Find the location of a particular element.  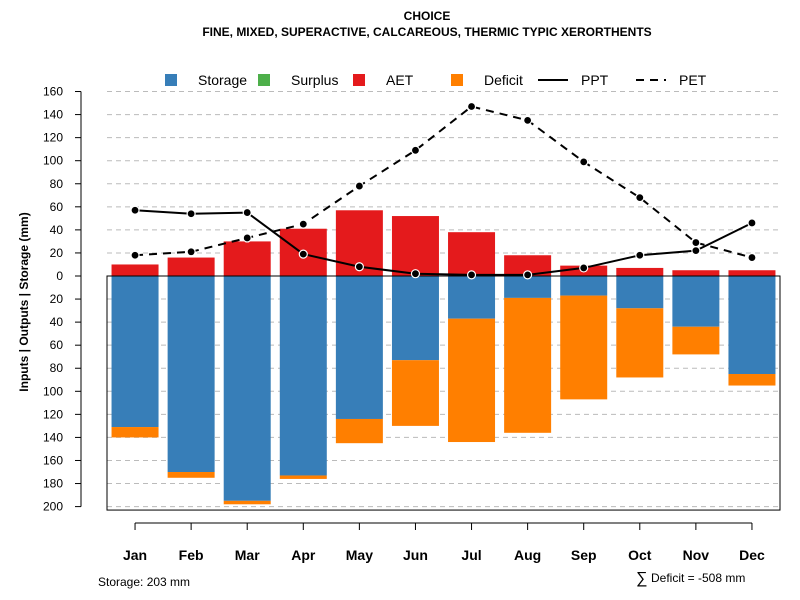

bar-storage-feb is located at coordinates (191, 374).